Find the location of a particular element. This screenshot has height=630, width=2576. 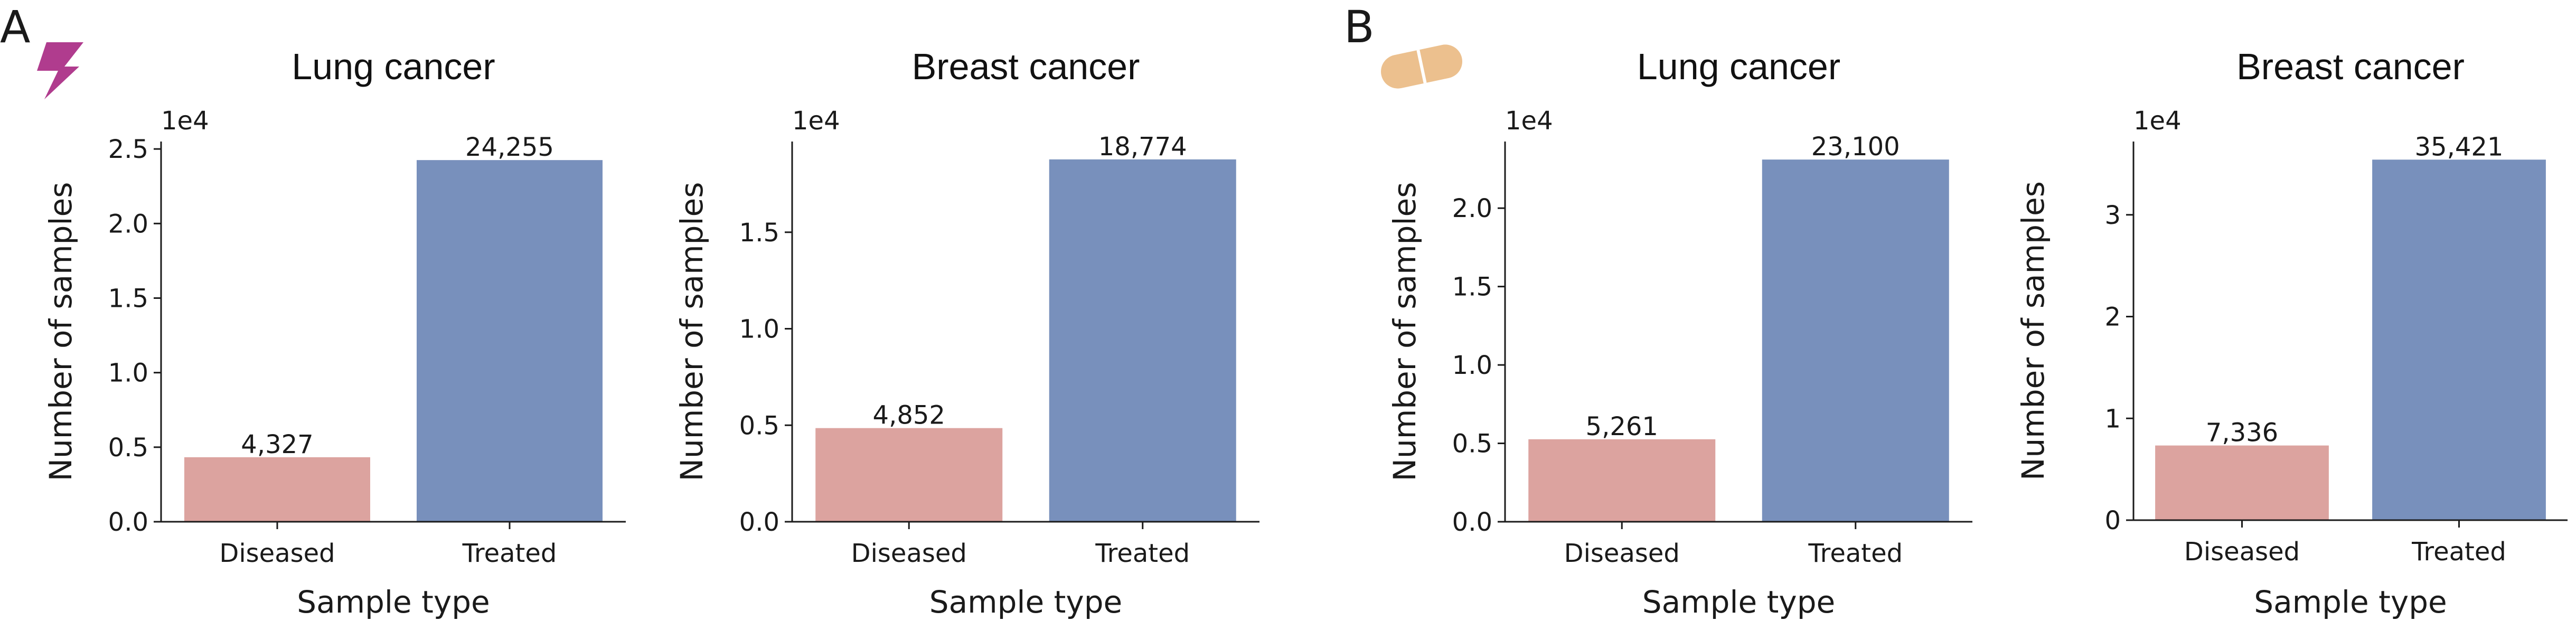

y-tick-label: 3 is located at coordinates (2112, 215).